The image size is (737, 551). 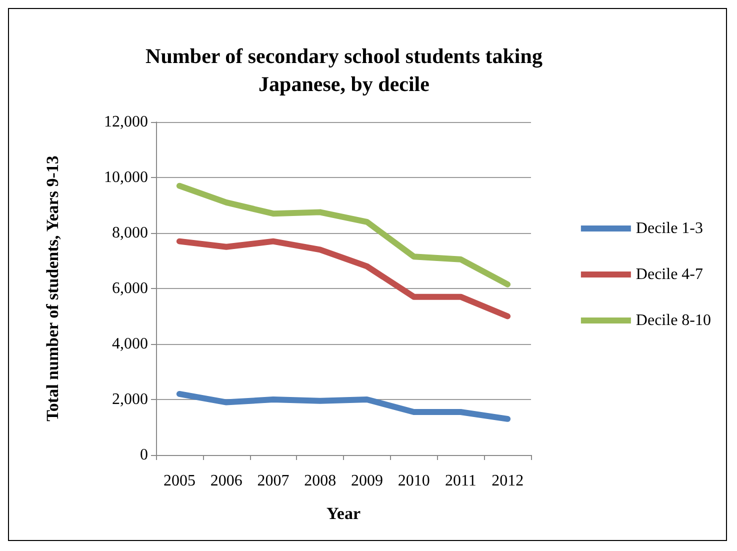 What do you see at coordinates (52, 289) in the screenshot?
I see `y-axis-title: Total number of students, Years 9-13` at bounding box center [52, 289].